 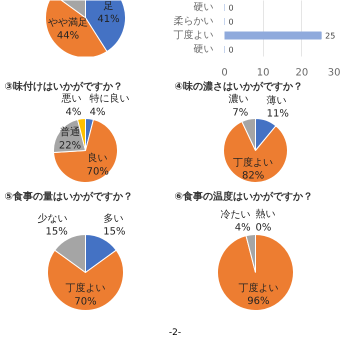 I want to click on y-tick-label: 丁度よい, so click(x=194, y=35).